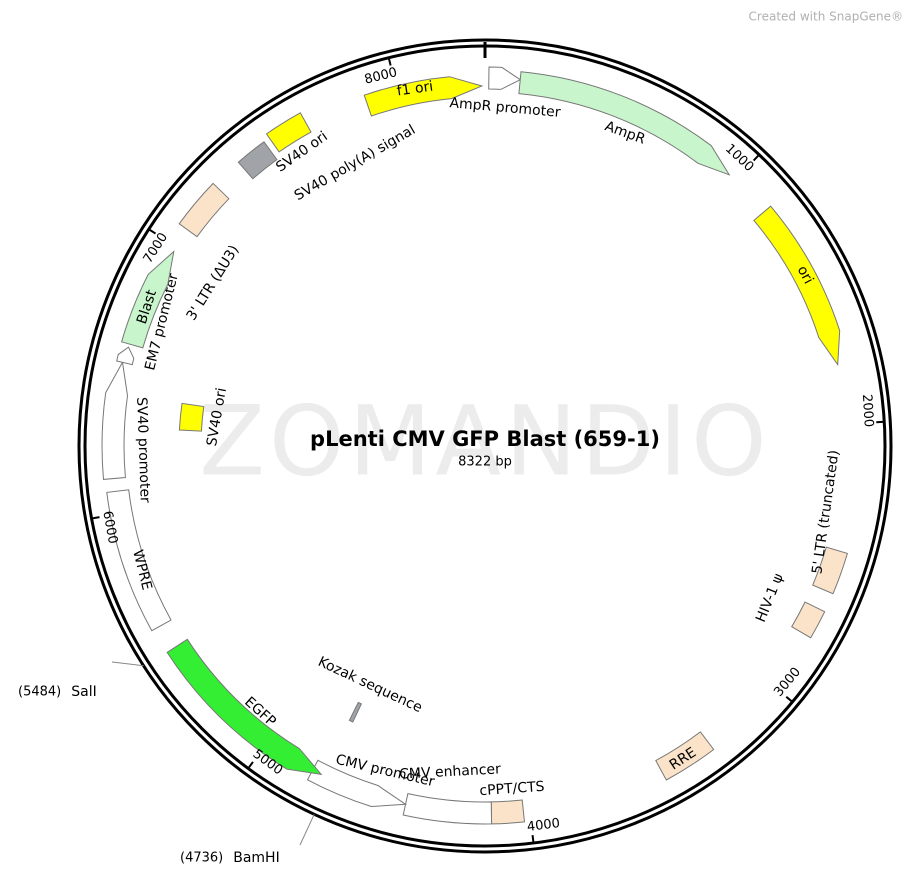 Image resolution: width=909 pixels, height=887 pixels. What do you see at coordinates (826, 17) in the screenshot?
I see `credit: Created with SnapGene®` at bounding box center [826, 17].